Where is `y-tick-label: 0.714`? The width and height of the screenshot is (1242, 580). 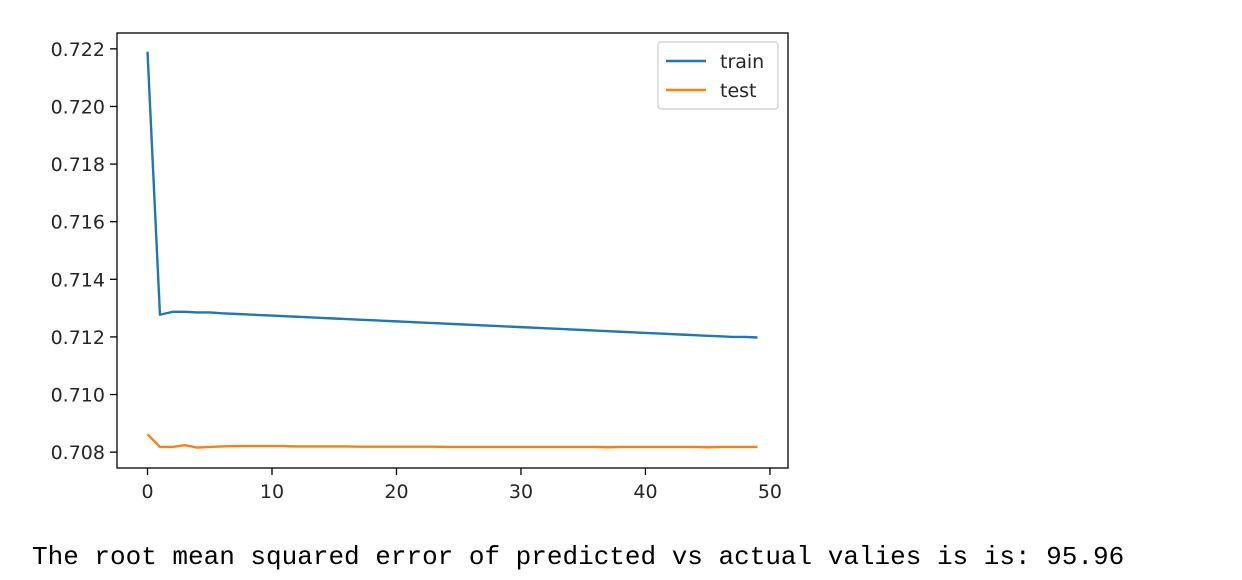
y-tick-label: 0.714 is located at coordinates (78, 280).